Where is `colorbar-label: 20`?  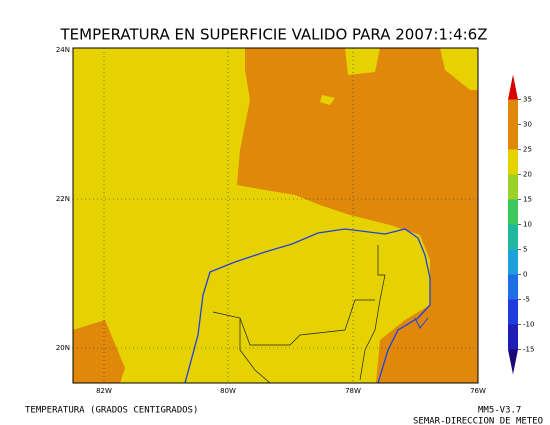 colorbar-label: 20 is located at coordinates (527, 175).